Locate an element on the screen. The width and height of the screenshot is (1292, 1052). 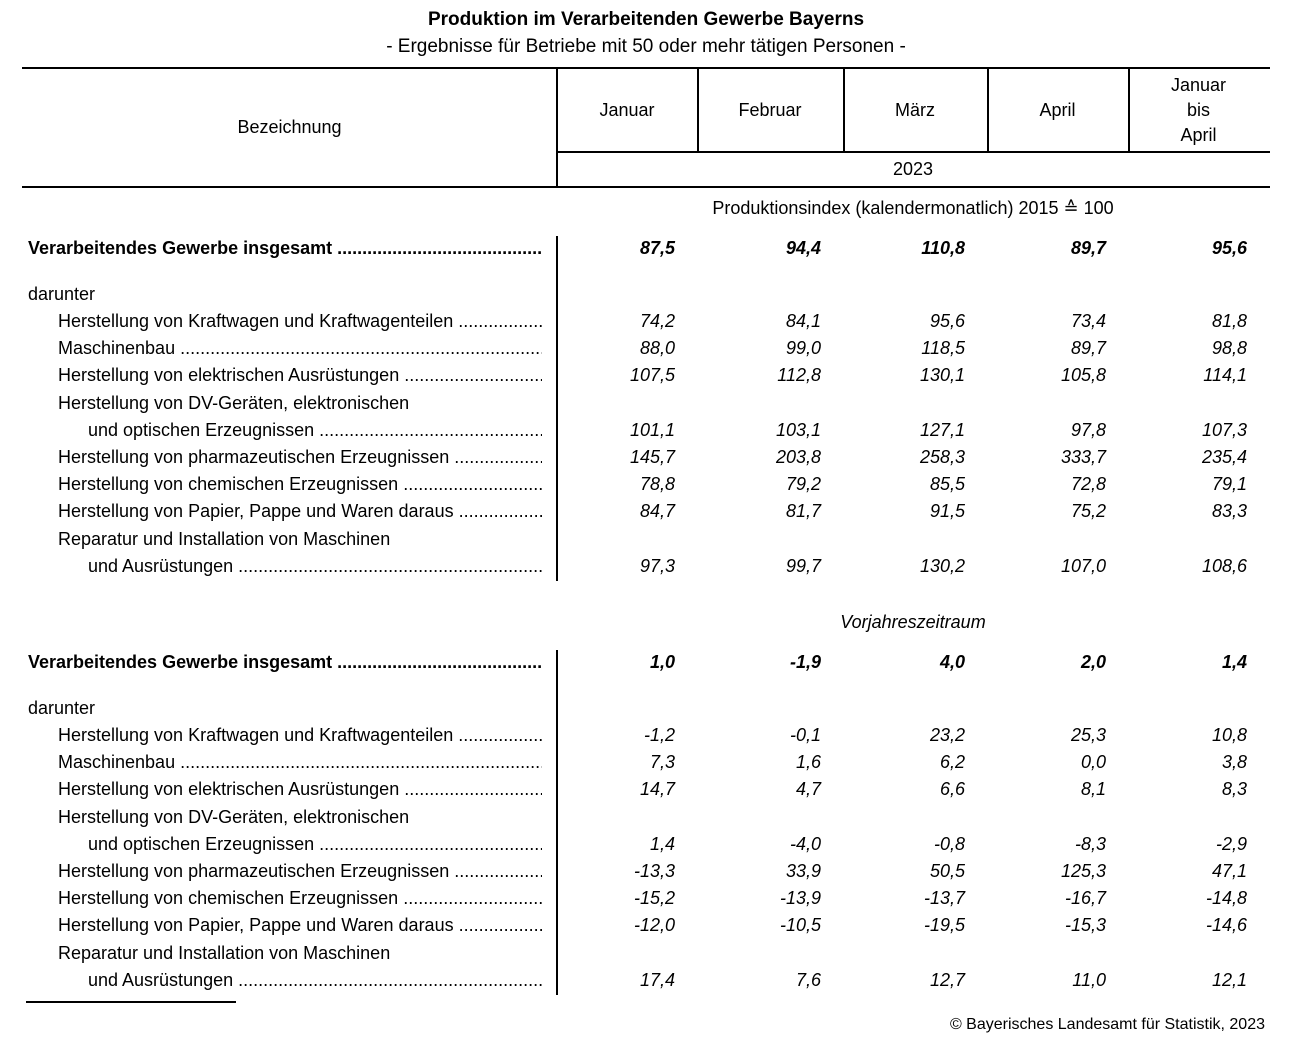
cell-value: 107,5 is located at coordinates (652, 375).